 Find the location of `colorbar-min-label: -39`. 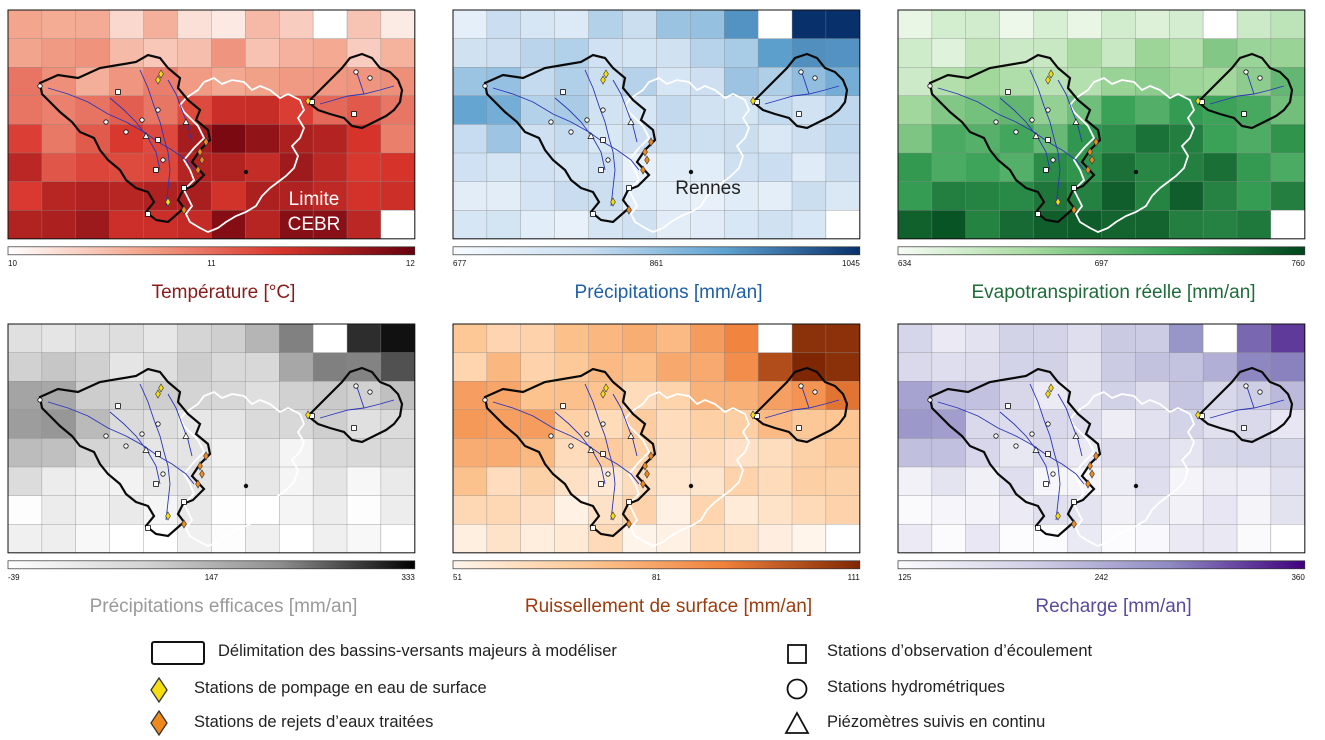

colorbar-min-label: -39 is located at coordinates (14, 577).